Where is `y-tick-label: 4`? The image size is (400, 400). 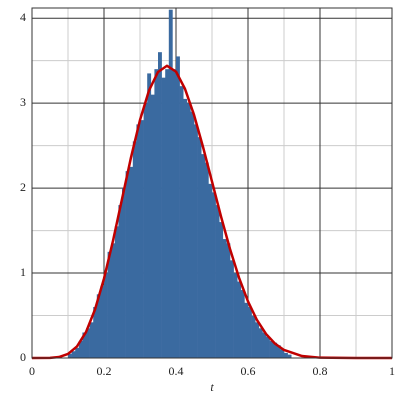 y-tick-label: 4 is located at coordinates (23, 17).